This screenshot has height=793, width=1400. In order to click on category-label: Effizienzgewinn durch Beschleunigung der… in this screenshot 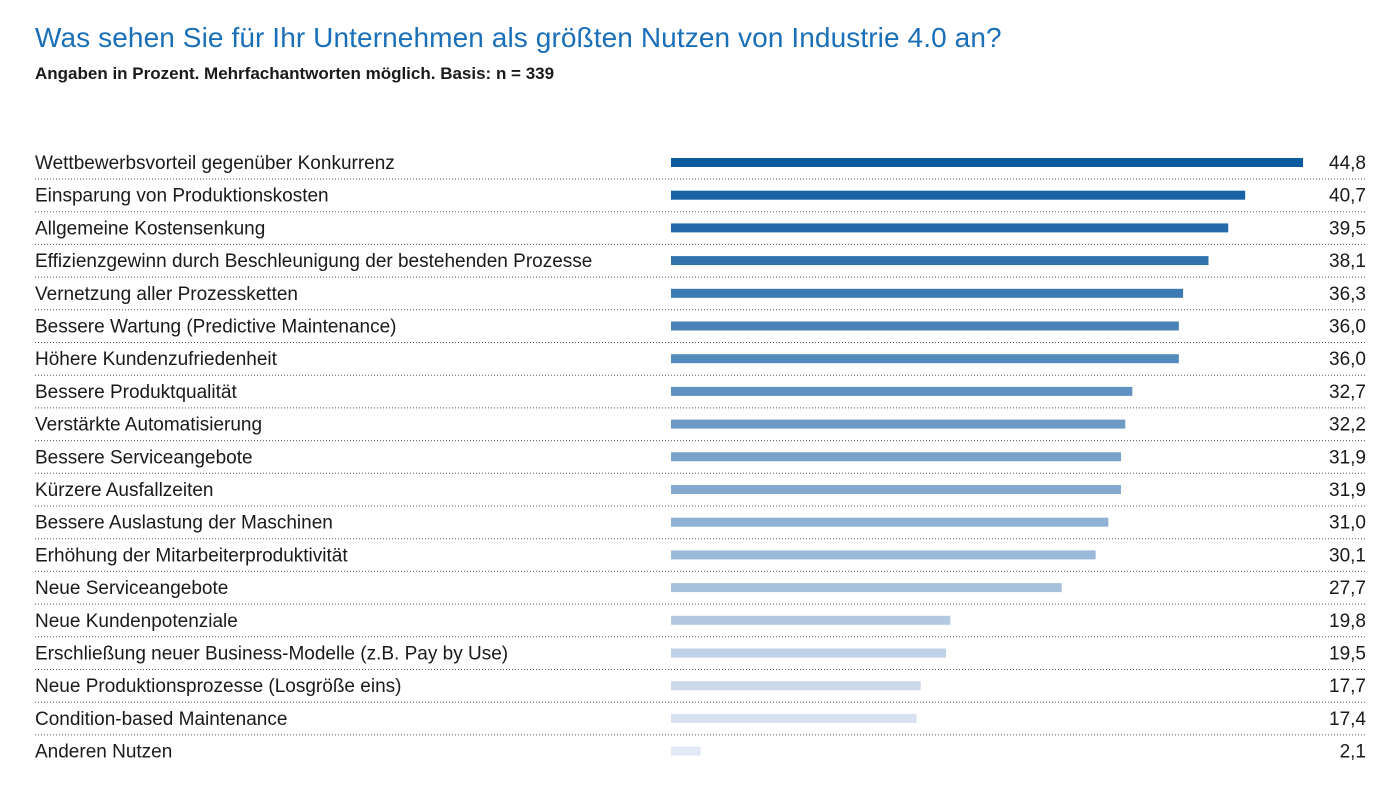, I will do `click(313, 261)`.